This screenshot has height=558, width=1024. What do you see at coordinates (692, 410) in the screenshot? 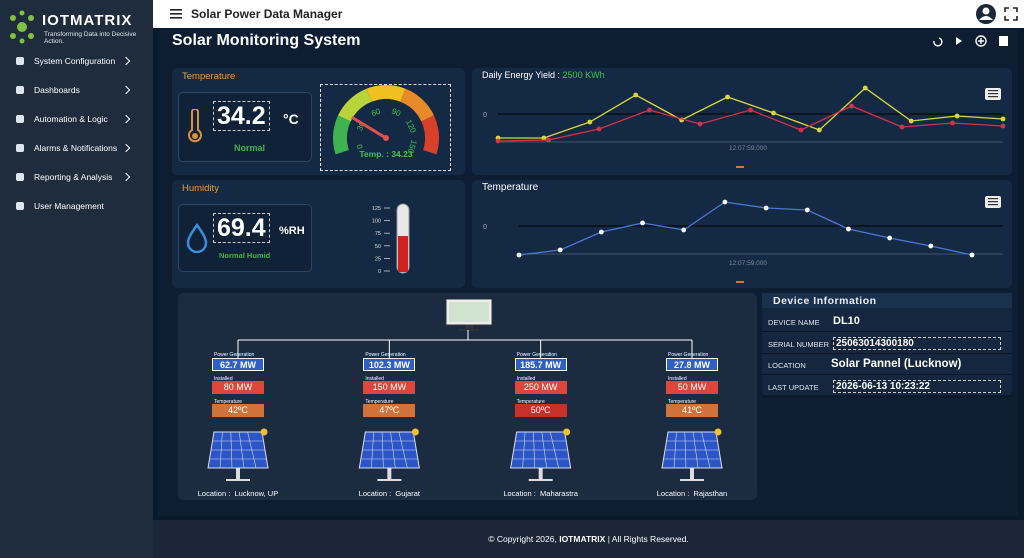
I see `temp-box: 41ºC` at bounding box center [692, 410].